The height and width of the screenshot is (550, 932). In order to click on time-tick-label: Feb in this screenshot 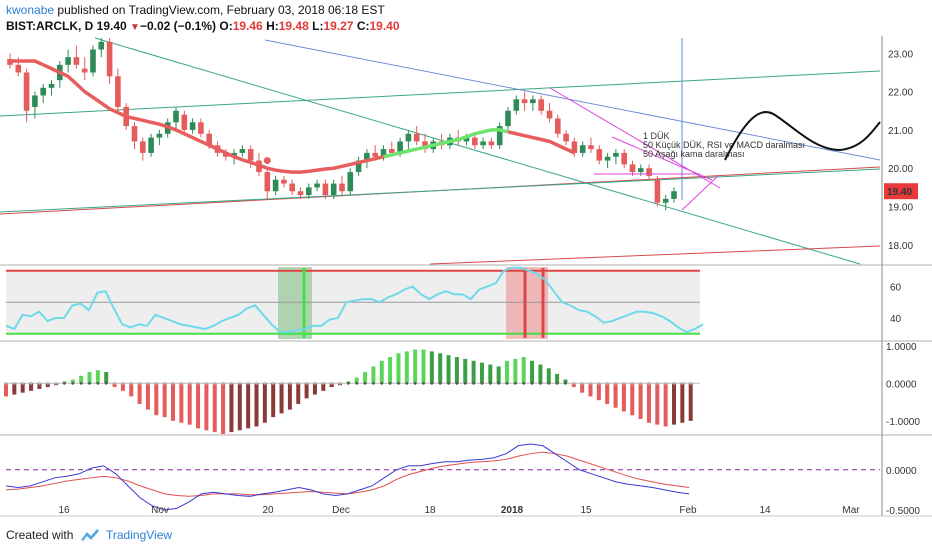, I will do `click(688, 510)`.